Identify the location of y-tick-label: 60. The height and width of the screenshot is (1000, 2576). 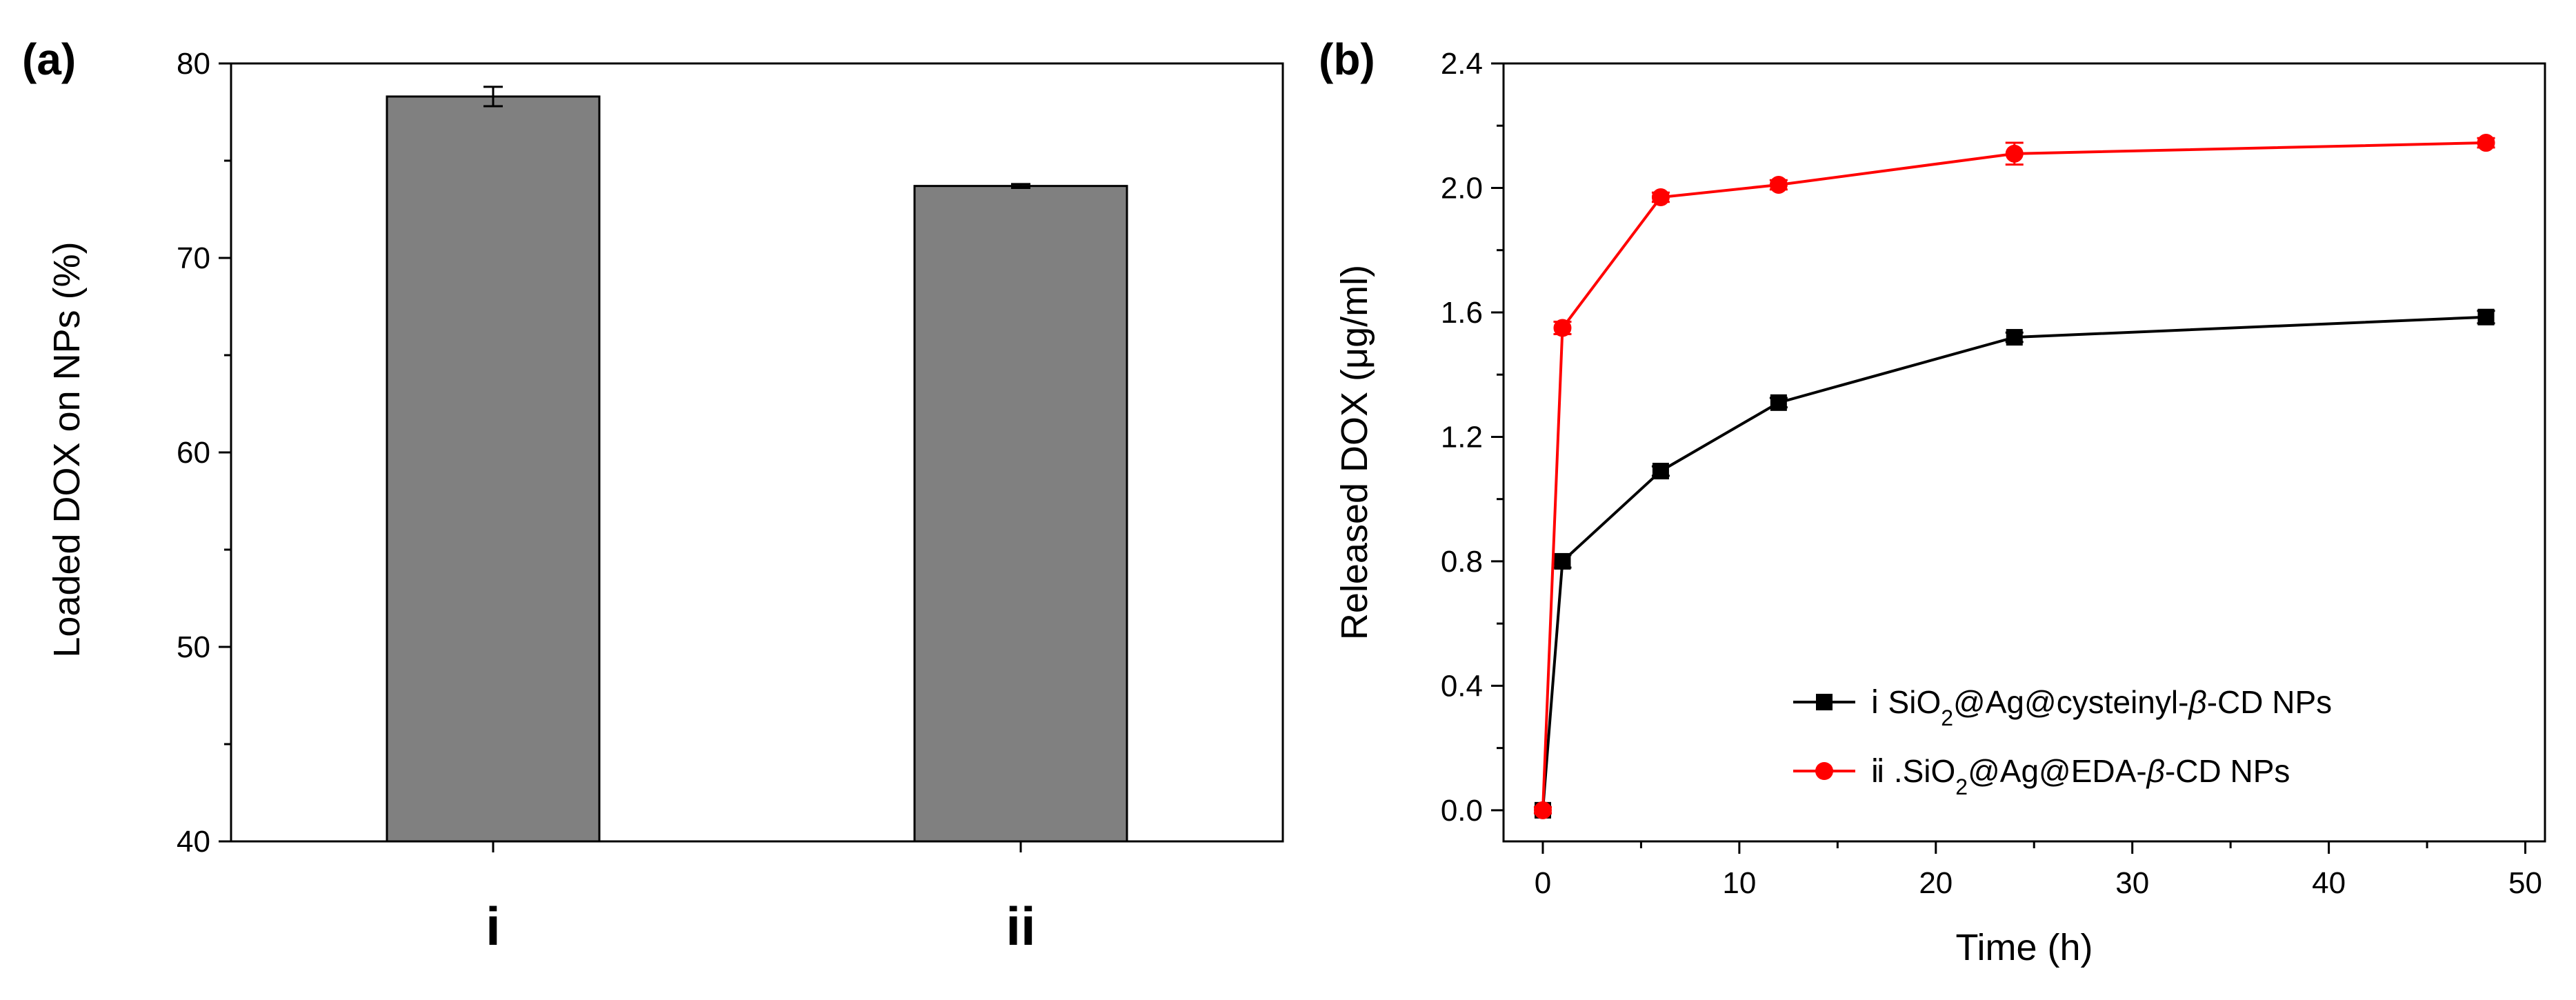
(193, 453).